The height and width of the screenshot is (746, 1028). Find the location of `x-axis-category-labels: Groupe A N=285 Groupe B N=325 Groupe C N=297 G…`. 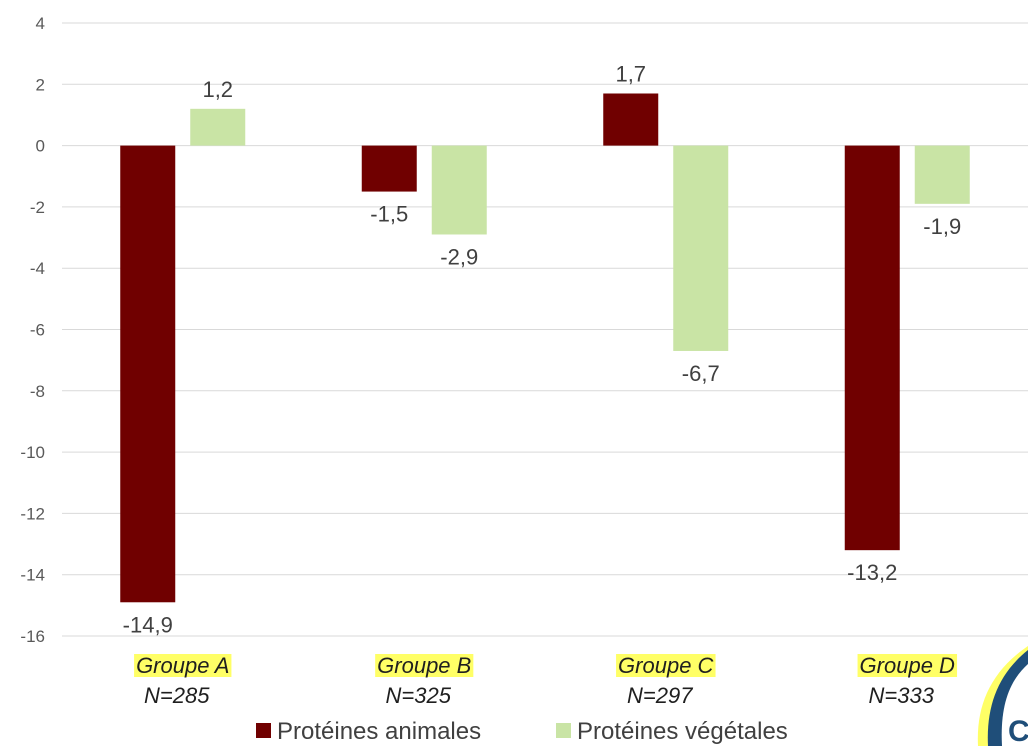

x-axis-category-labels: Groupe A N=285 Groupe B N=325 Groupe C N=297 G… is located at coordinates (545, 680).